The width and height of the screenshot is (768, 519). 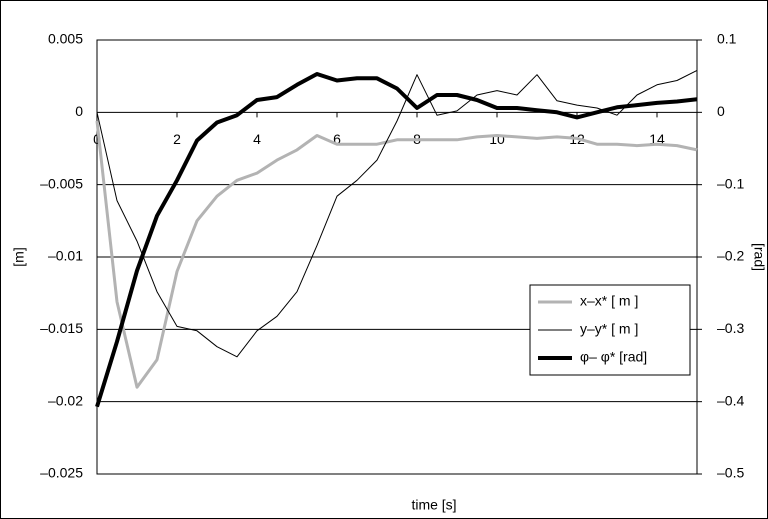 I want to click on y2-tick-label: –0.1, so click(x=730, y=183).